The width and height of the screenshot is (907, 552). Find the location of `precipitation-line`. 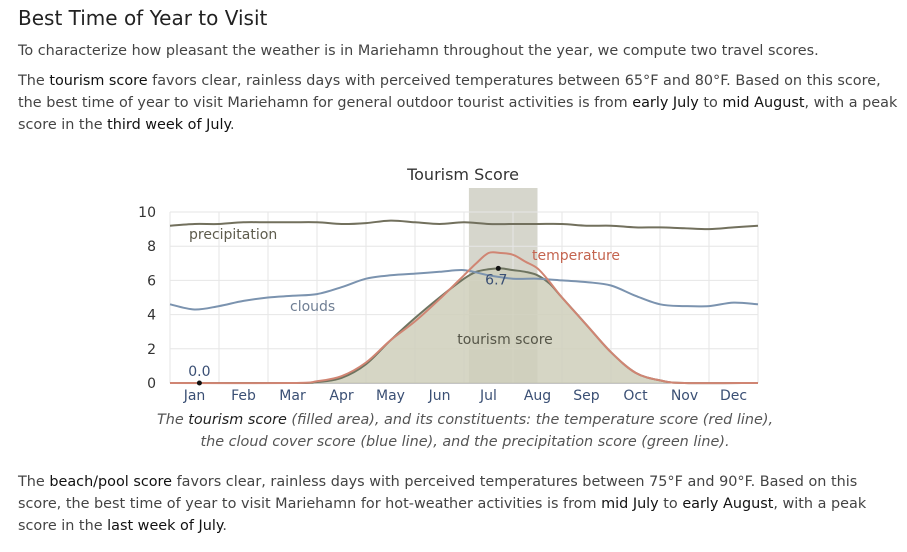

precipitation-line is located at coordinates (464, 225).